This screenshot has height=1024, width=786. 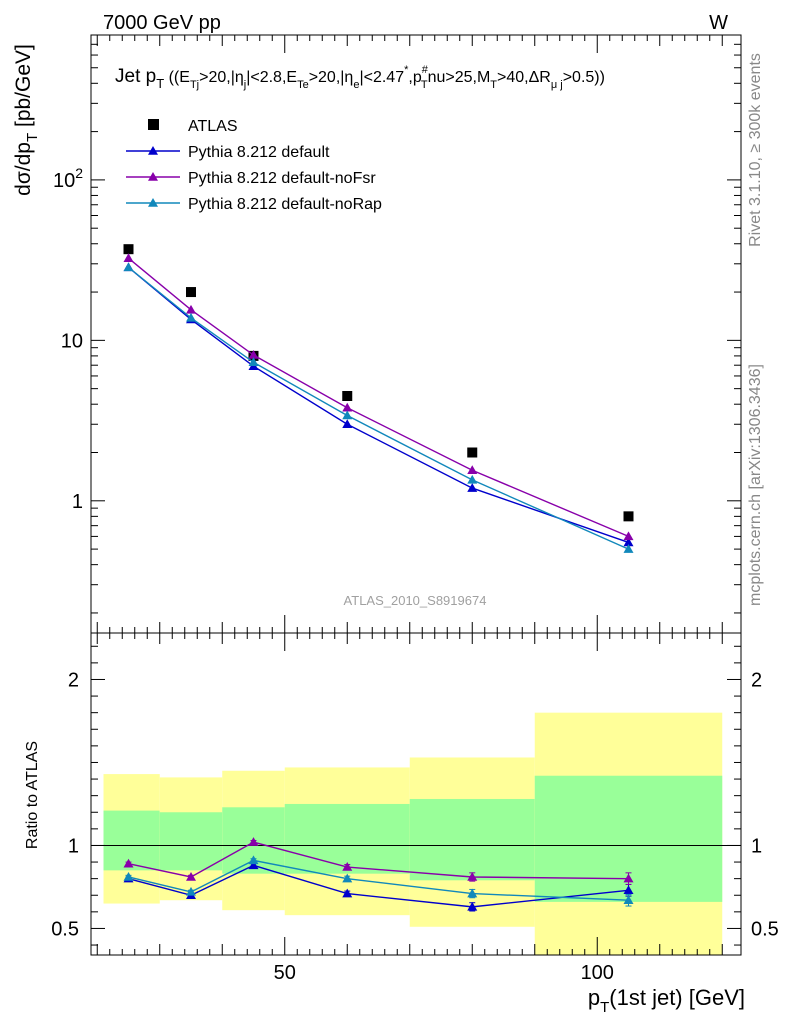 What do you see at coordinates (285, 204) in the screenshot?
I see `legend-label-noRap: Pythia 8.212 default-noRap` at bounding box center [285, 204].